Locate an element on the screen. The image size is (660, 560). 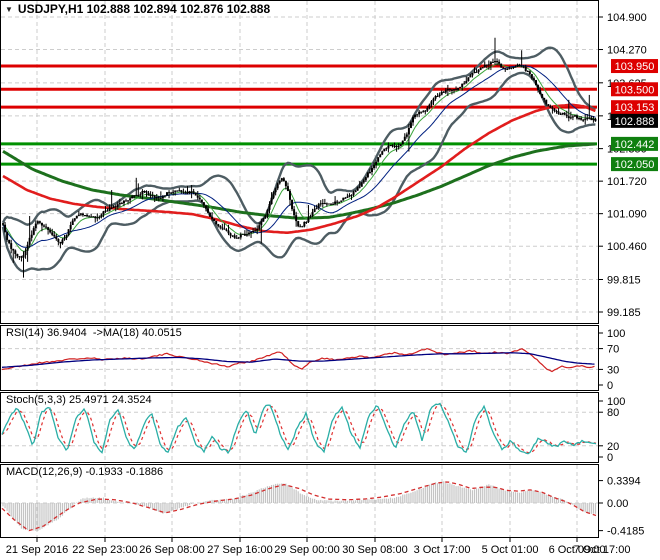
price-line-badge: 103.153 is located at coordinates (634, 107).